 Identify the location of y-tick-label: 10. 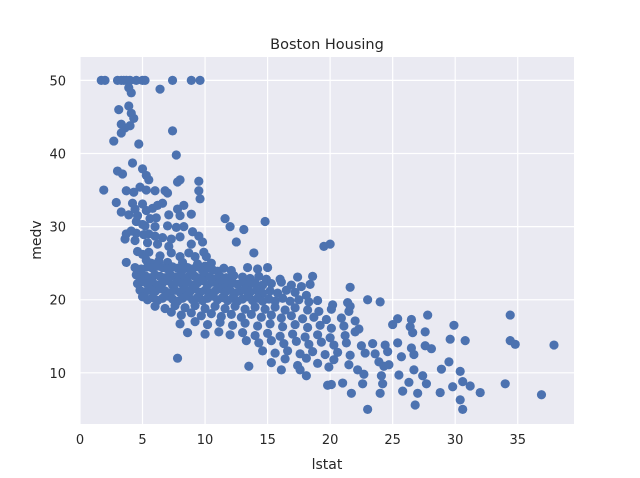
(57, 374).